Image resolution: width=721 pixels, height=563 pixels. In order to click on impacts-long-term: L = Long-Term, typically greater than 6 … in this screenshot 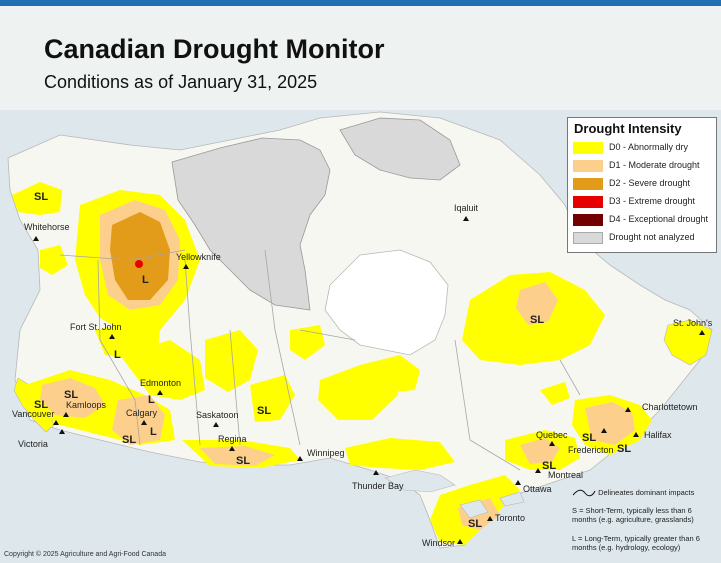, I will do `click(636, 543)`.